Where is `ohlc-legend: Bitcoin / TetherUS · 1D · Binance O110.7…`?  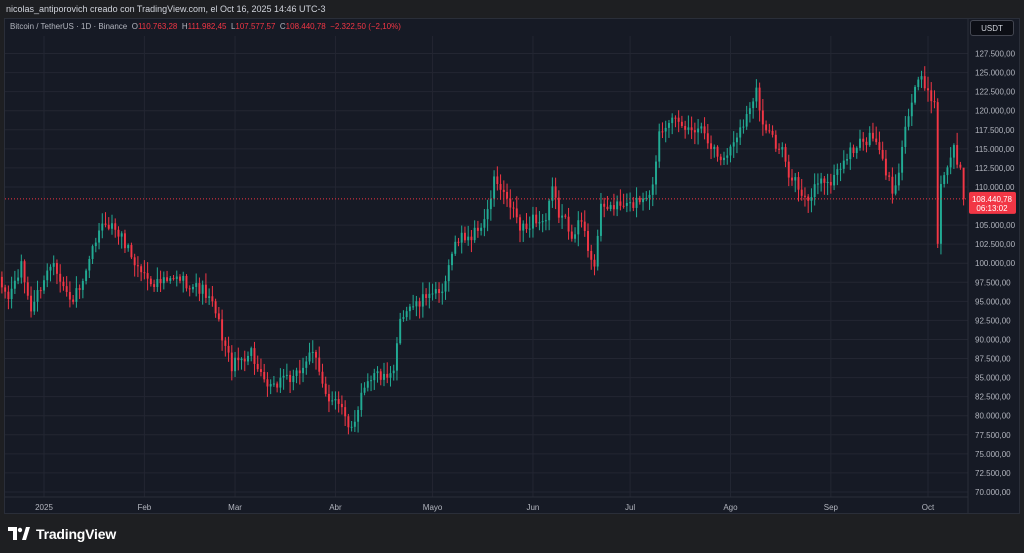
ohlc-legend: Bitcoin / TetherUS · 1D · Binance O110.7… is located at coordinates (205, 26).